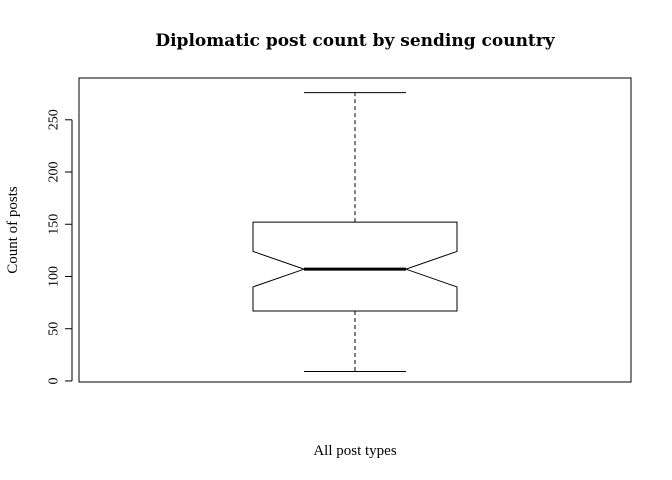 The image size is (672, 480). What do you see at coordinates (54, 224) in the screenshot?
I see `y-tick-label: 150` at bounding box center [54, 224].